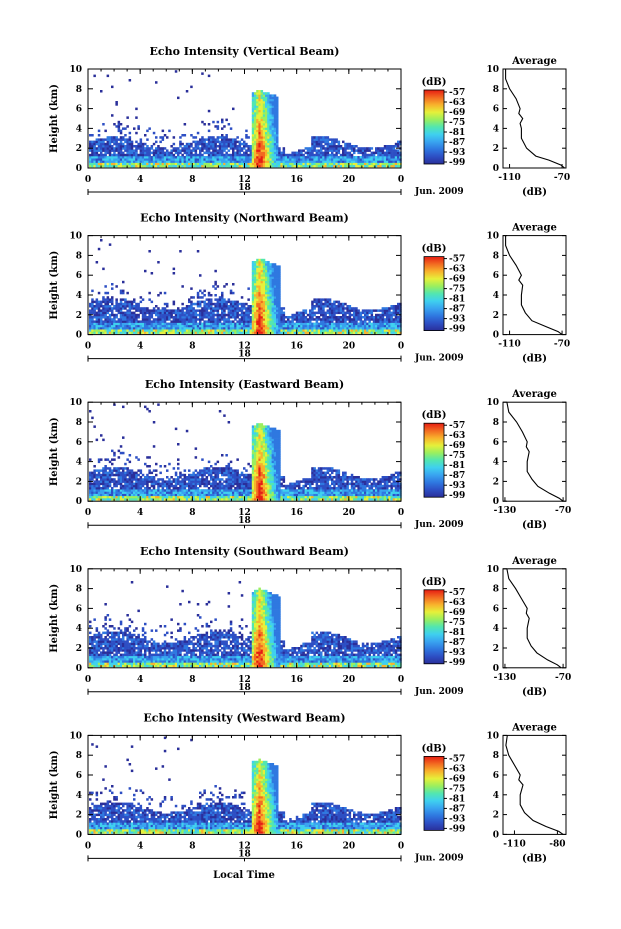 This screenshot has height=929, width=621. I want to click on average-frame, so click(534, 285).